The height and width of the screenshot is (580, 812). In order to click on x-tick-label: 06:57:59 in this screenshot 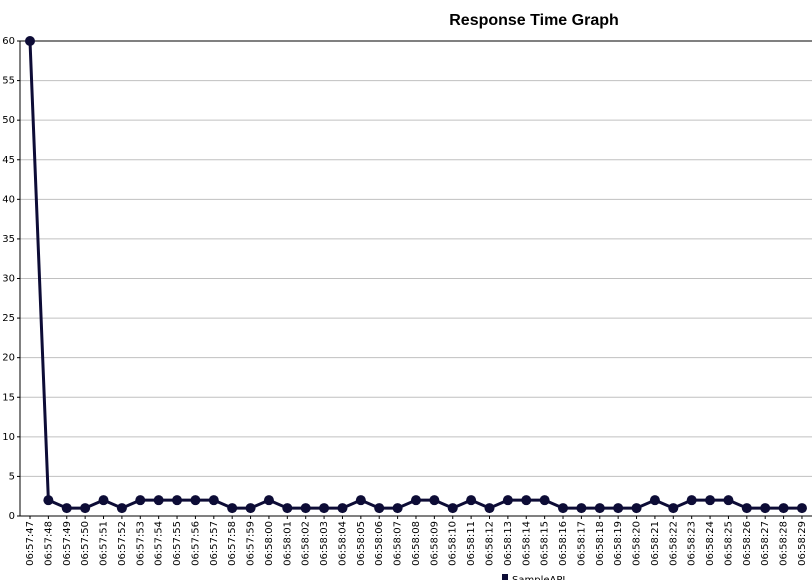, I will do `click(251, 543)`.